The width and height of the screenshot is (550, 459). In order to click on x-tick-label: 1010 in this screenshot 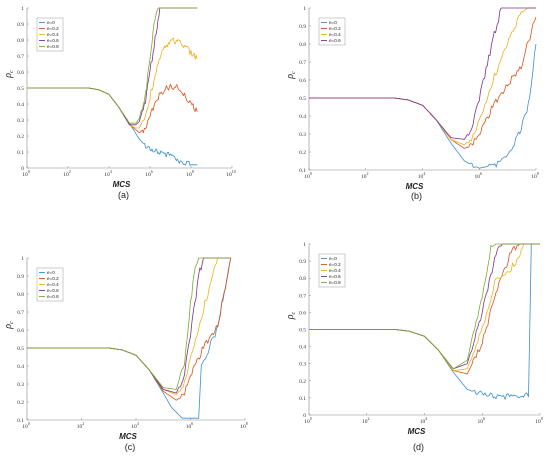, I will do `click(231, 173)`.